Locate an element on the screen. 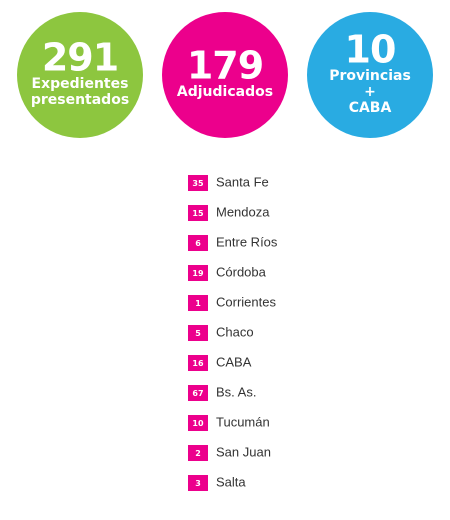 The width and height of the screenshot is (450, 520). badge-number: 6 is located at coordinates (198, 243).